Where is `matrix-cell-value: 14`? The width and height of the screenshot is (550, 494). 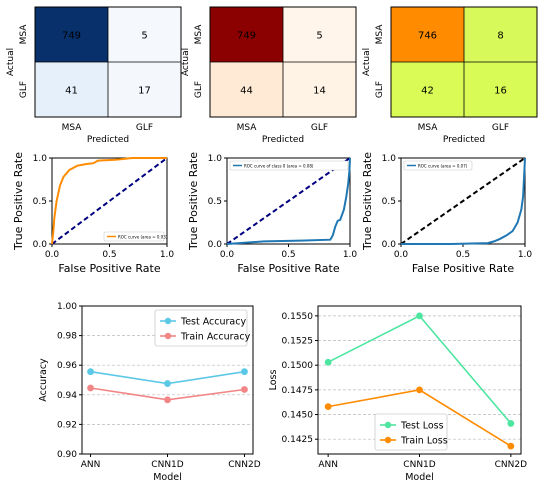
matrix-cell-value: 14 is located at coordinates (319, 91).